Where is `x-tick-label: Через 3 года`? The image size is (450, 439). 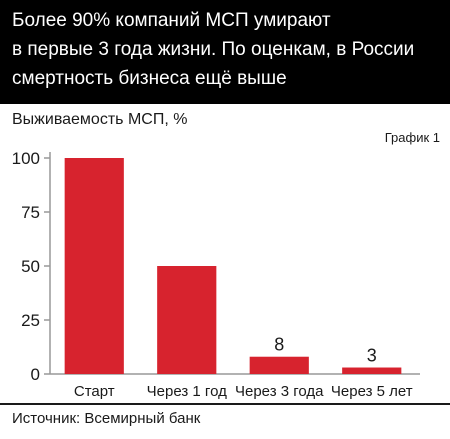 x-tick-label: Через 3 года is located at coordinates (279, 391).